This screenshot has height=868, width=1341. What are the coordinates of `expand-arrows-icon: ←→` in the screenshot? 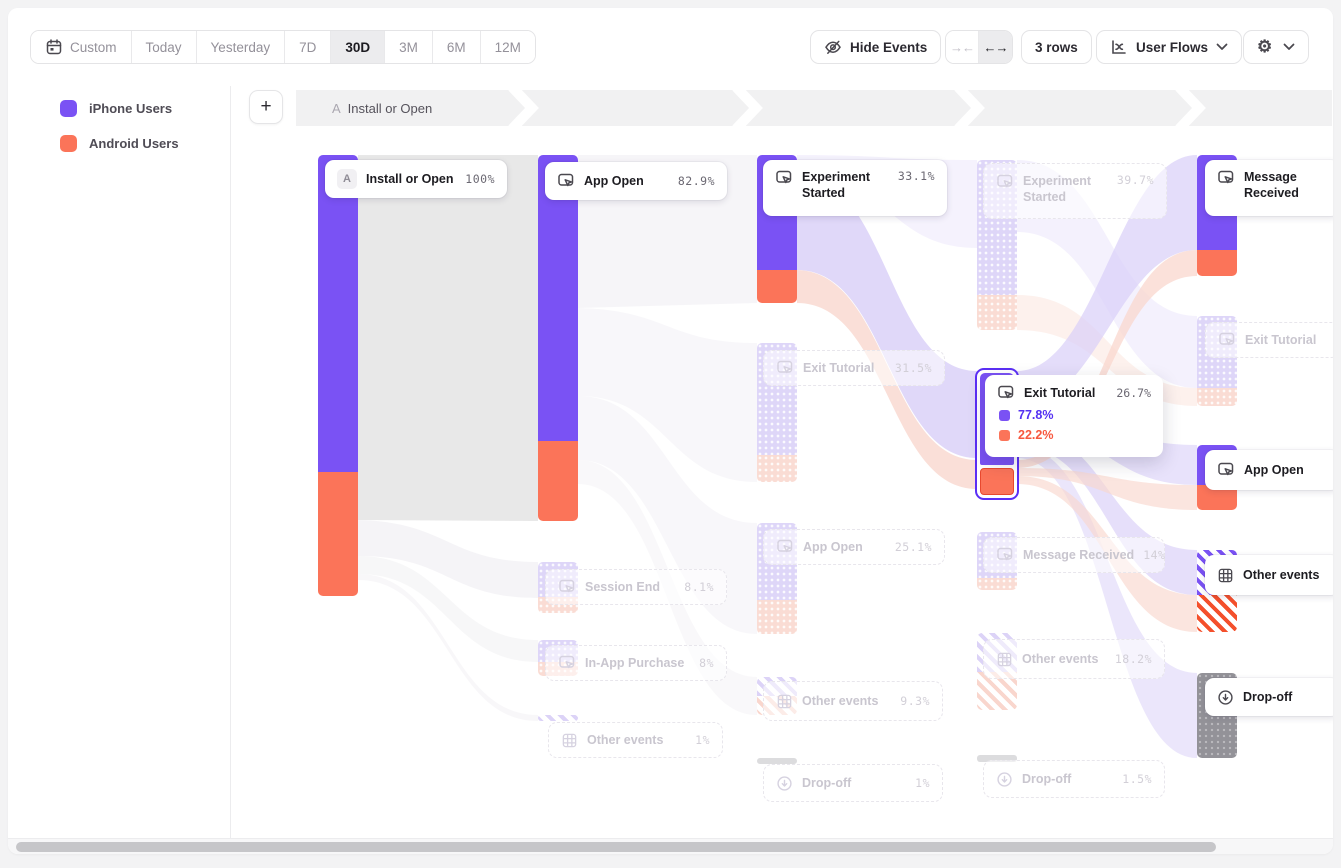 It's located at (996, 47).